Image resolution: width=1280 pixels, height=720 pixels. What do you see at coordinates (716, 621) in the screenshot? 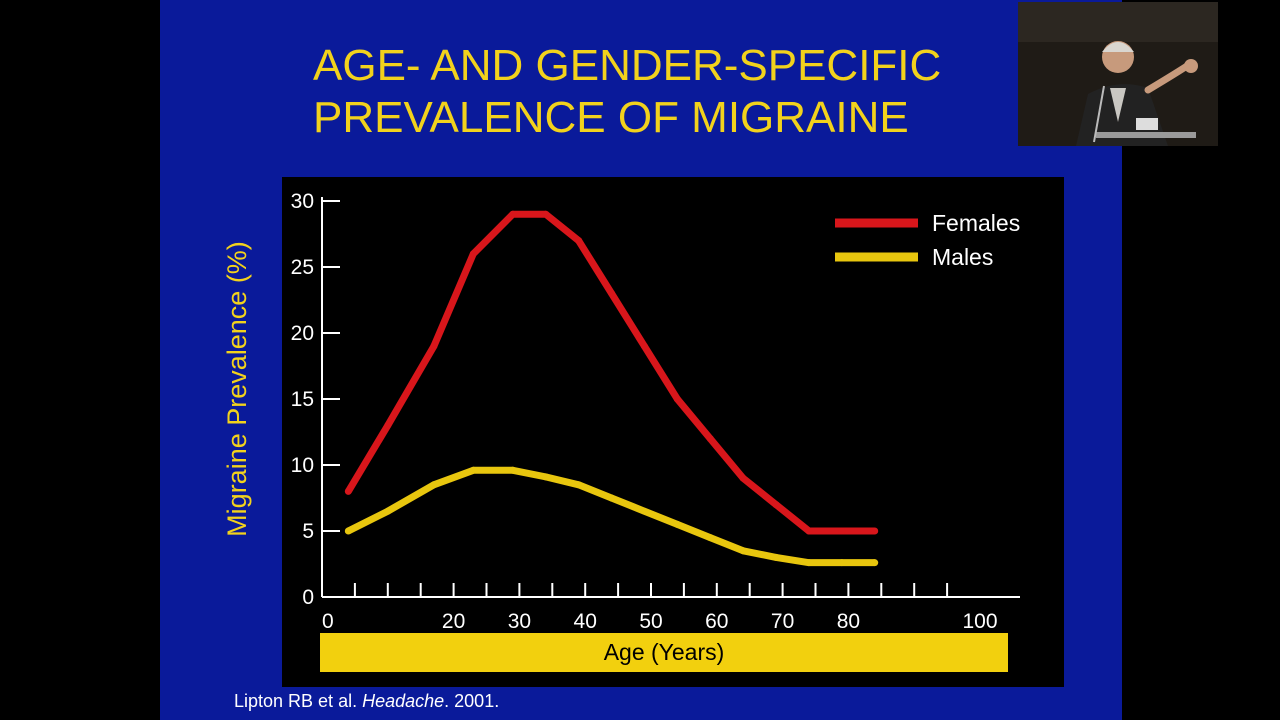
I see `x-tick-label: 60` at bounding box center [716, 621].